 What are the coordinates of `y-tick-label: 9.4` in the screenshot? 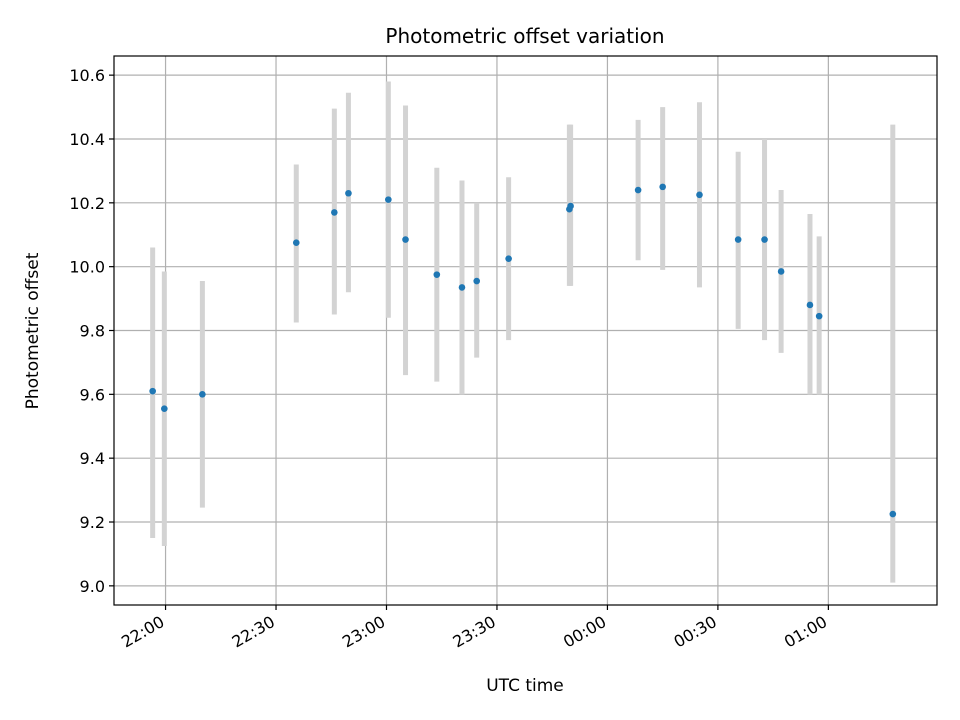 It's located at (92, 458).